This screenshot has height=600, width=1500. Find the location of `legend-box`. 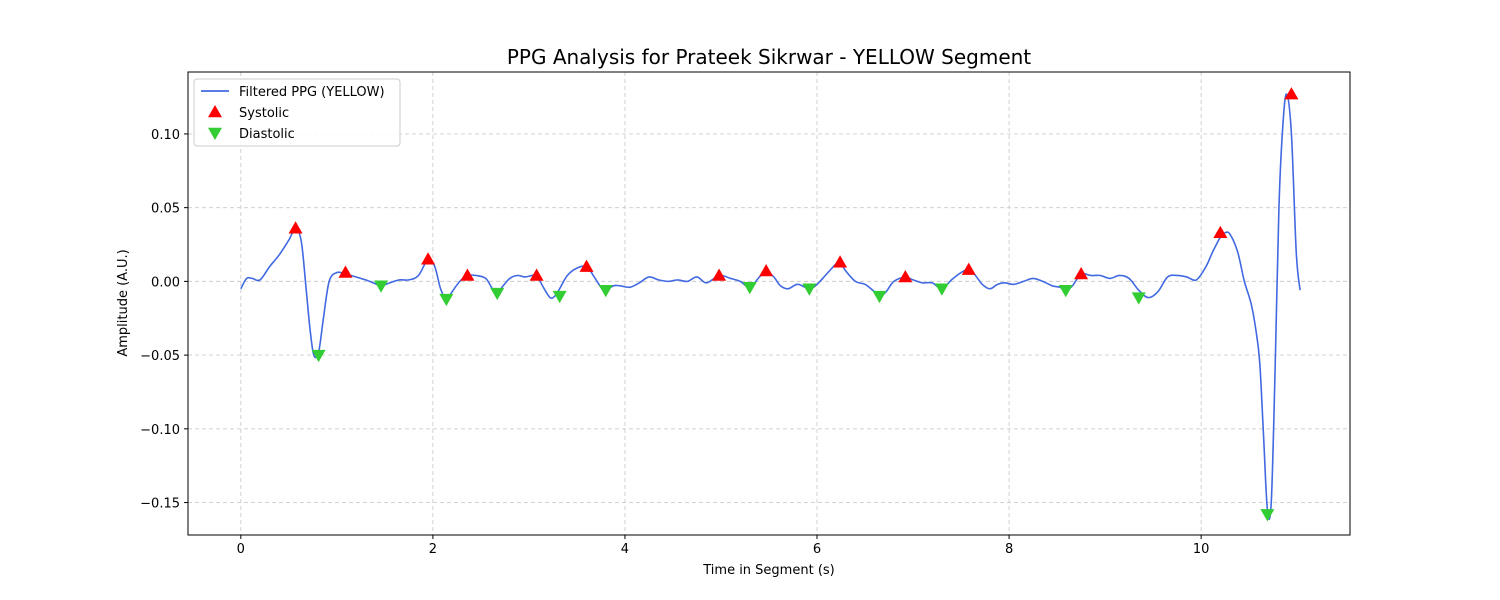

legend-box is located at coordinates (297, 112).